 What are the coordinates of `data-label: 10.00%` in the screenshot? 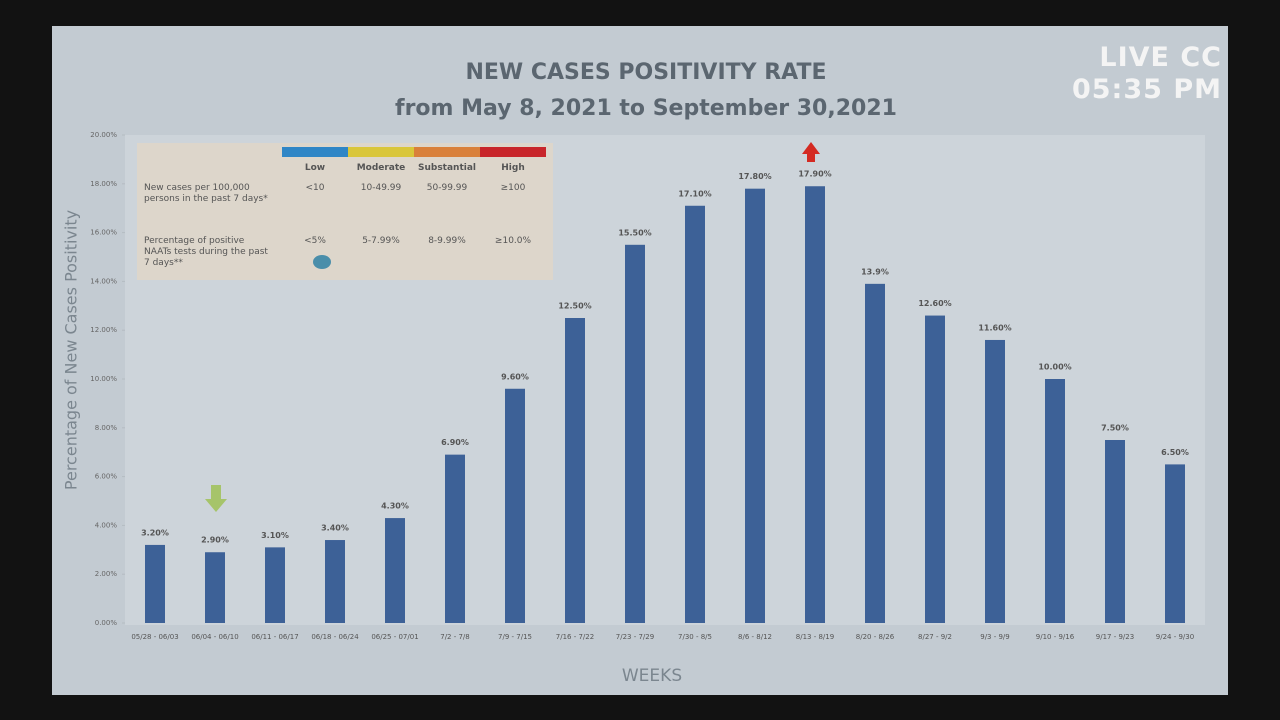 It's located at (1054, 367).